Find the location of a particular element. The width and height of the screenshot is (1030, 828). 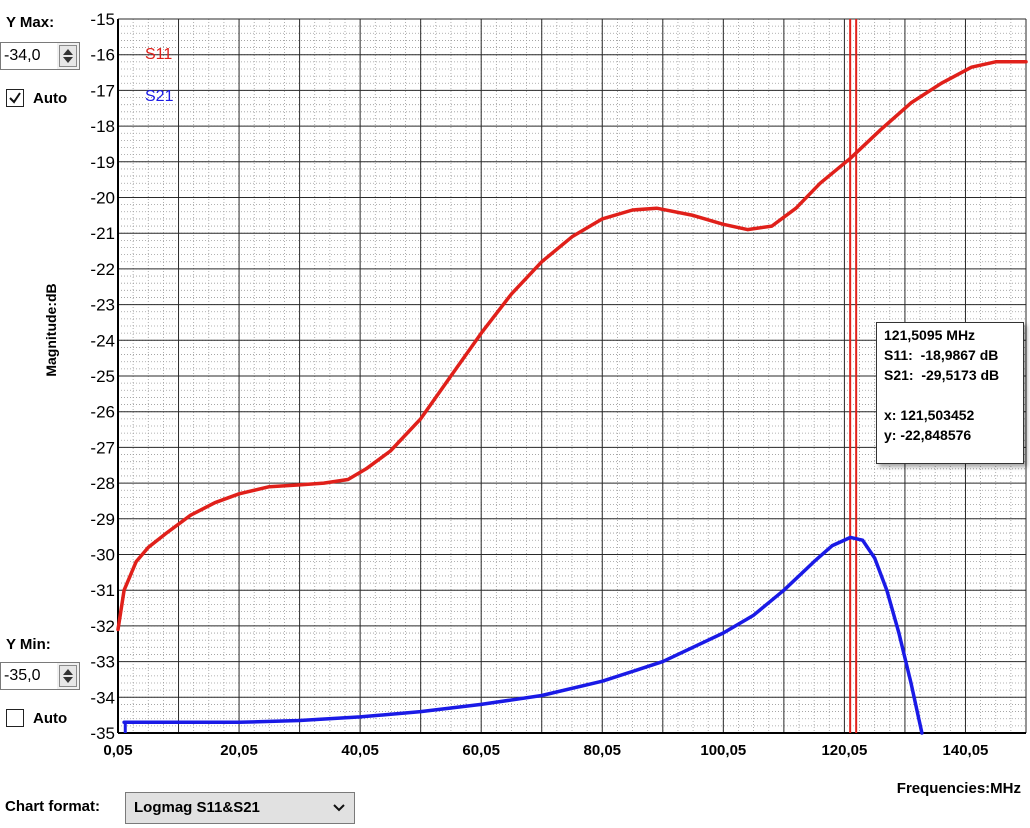

y-tick-label: -24 is located at coordinates (102, 340).